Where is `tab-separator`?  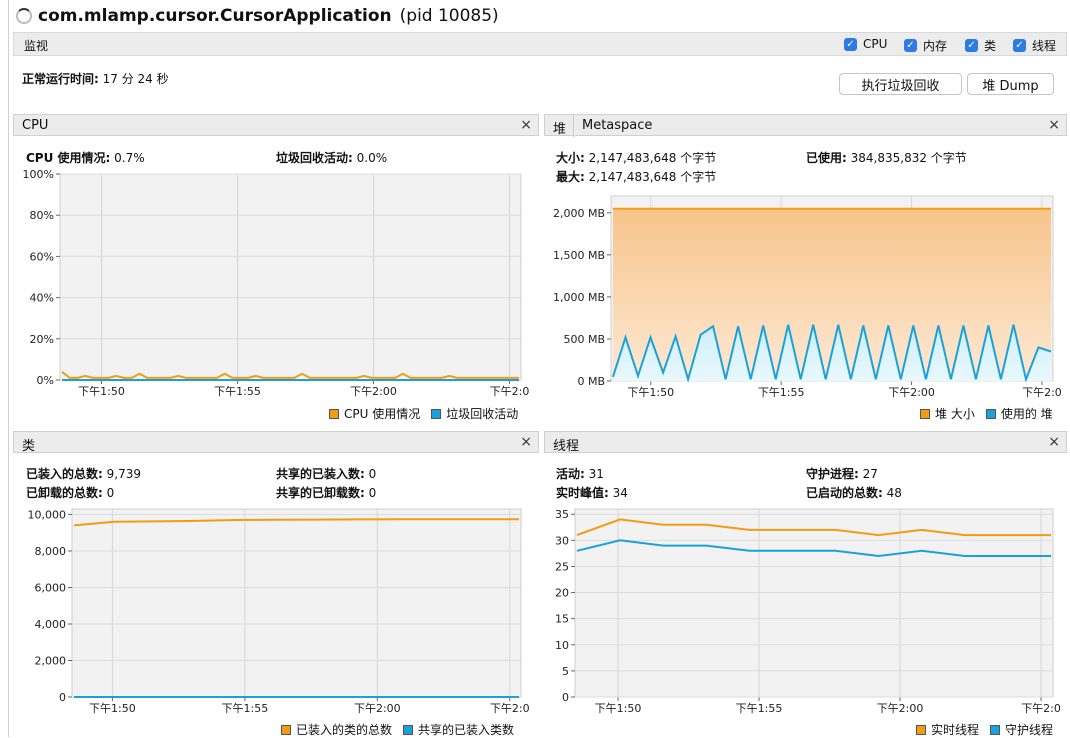
tab-separator is located at coordinates (574, 126).